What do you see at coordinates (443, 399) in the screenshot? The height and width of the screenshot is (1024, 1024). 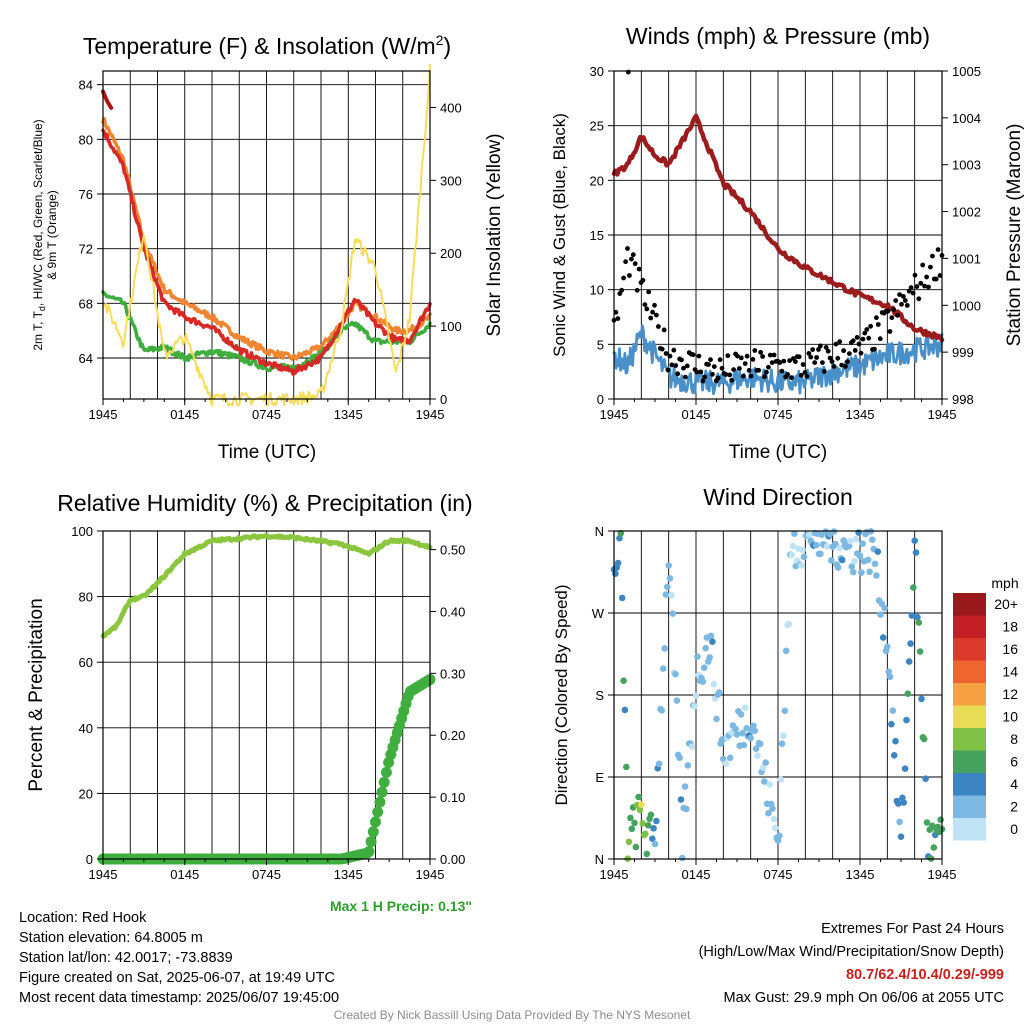 I see `insolation-y-tick-label: 0` at bounding box center [443, 399].